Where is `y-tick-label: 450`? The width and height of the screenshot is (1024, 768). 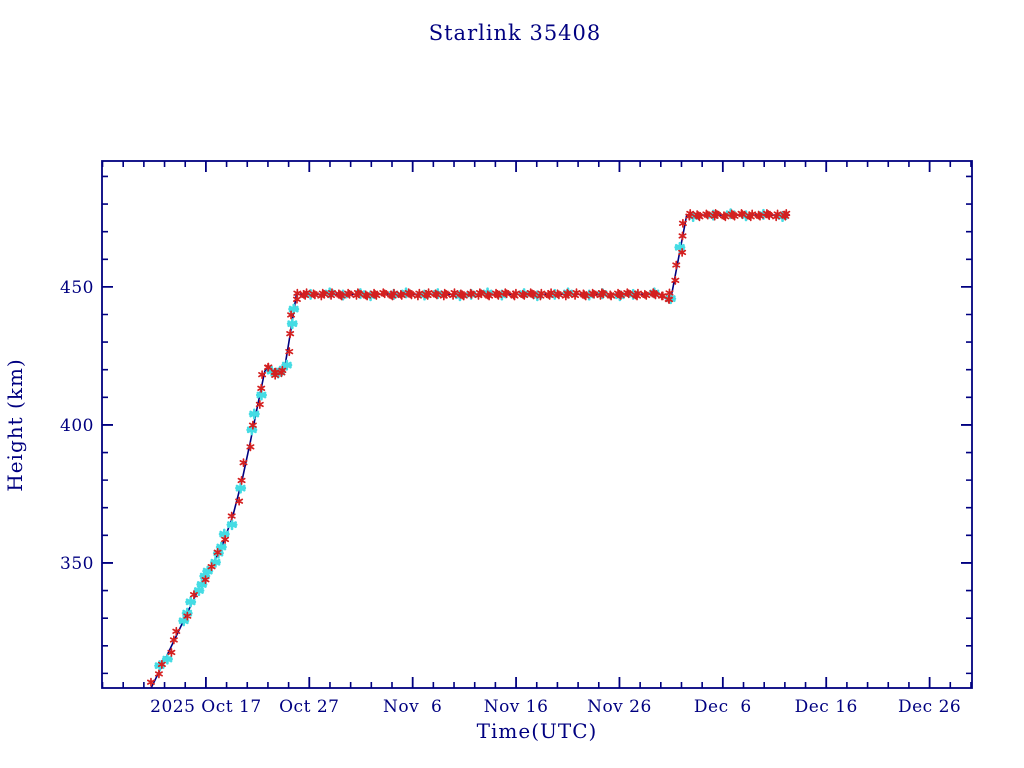
y-tick-label: 450 is located at coordinates (77, 288).